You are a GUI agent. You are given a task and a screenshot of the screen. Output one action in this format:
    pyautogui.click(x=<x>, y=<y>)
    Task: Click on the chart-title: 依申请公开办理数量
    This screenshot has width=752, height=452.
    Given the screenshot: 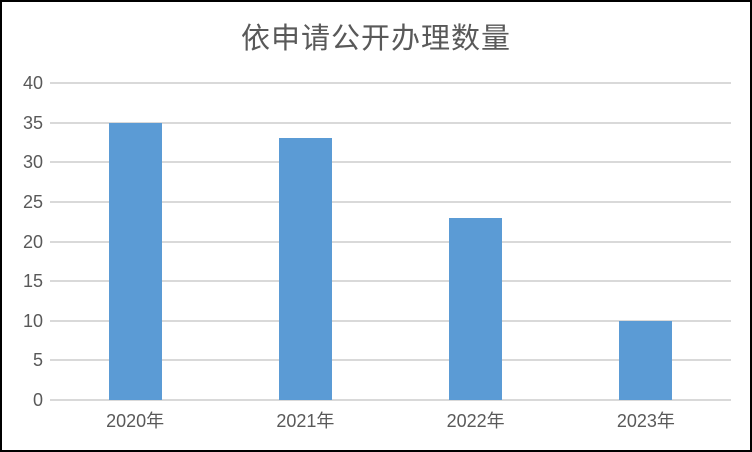 What is the action you would take?
    pyautogui.click(x=375, y=39)
    